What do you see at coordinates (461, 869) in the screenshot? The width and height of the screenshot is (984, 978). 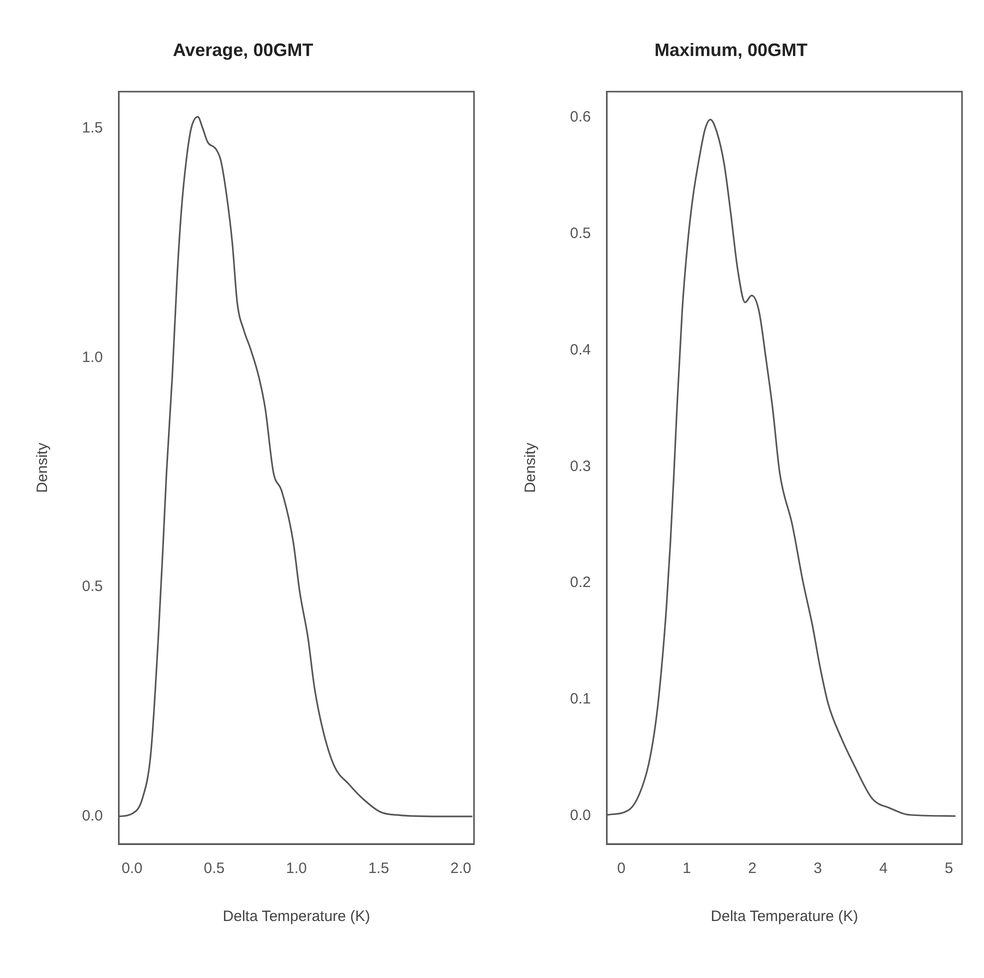 I see `x-tick-label: 2.0` at bounding box center [461, 869].